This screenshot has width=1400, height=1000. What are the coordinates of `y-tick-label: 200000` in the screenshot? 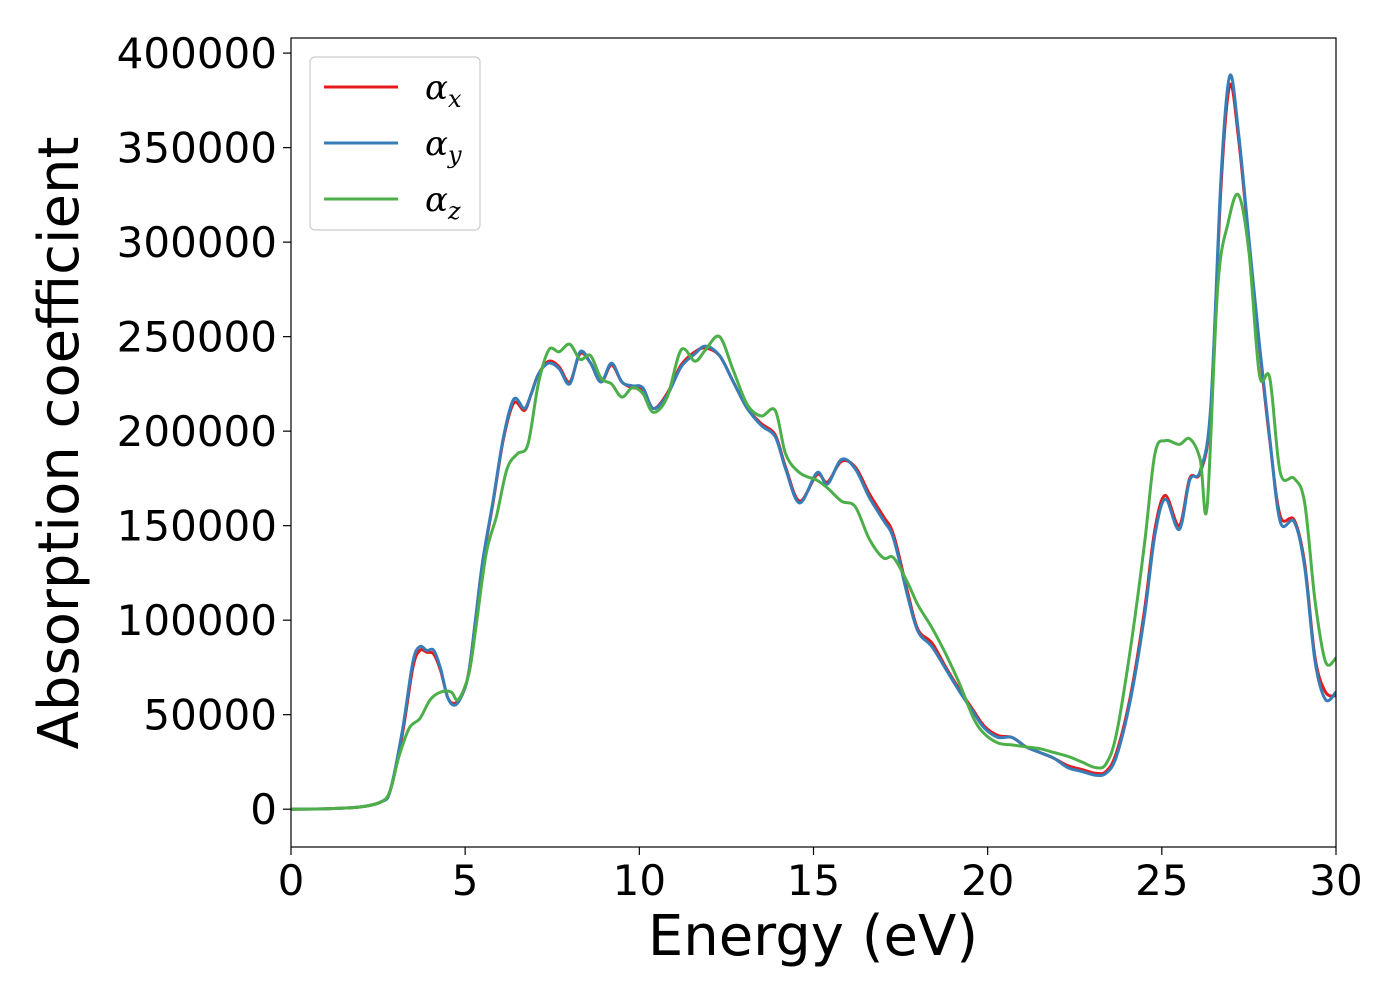 It's located at (197, 431).